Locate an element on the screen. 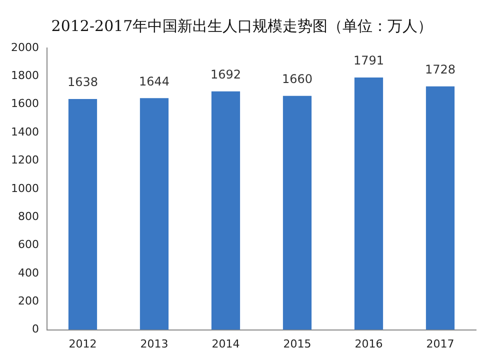  y-tick-label: 200 is located at coordinates (28, 301).